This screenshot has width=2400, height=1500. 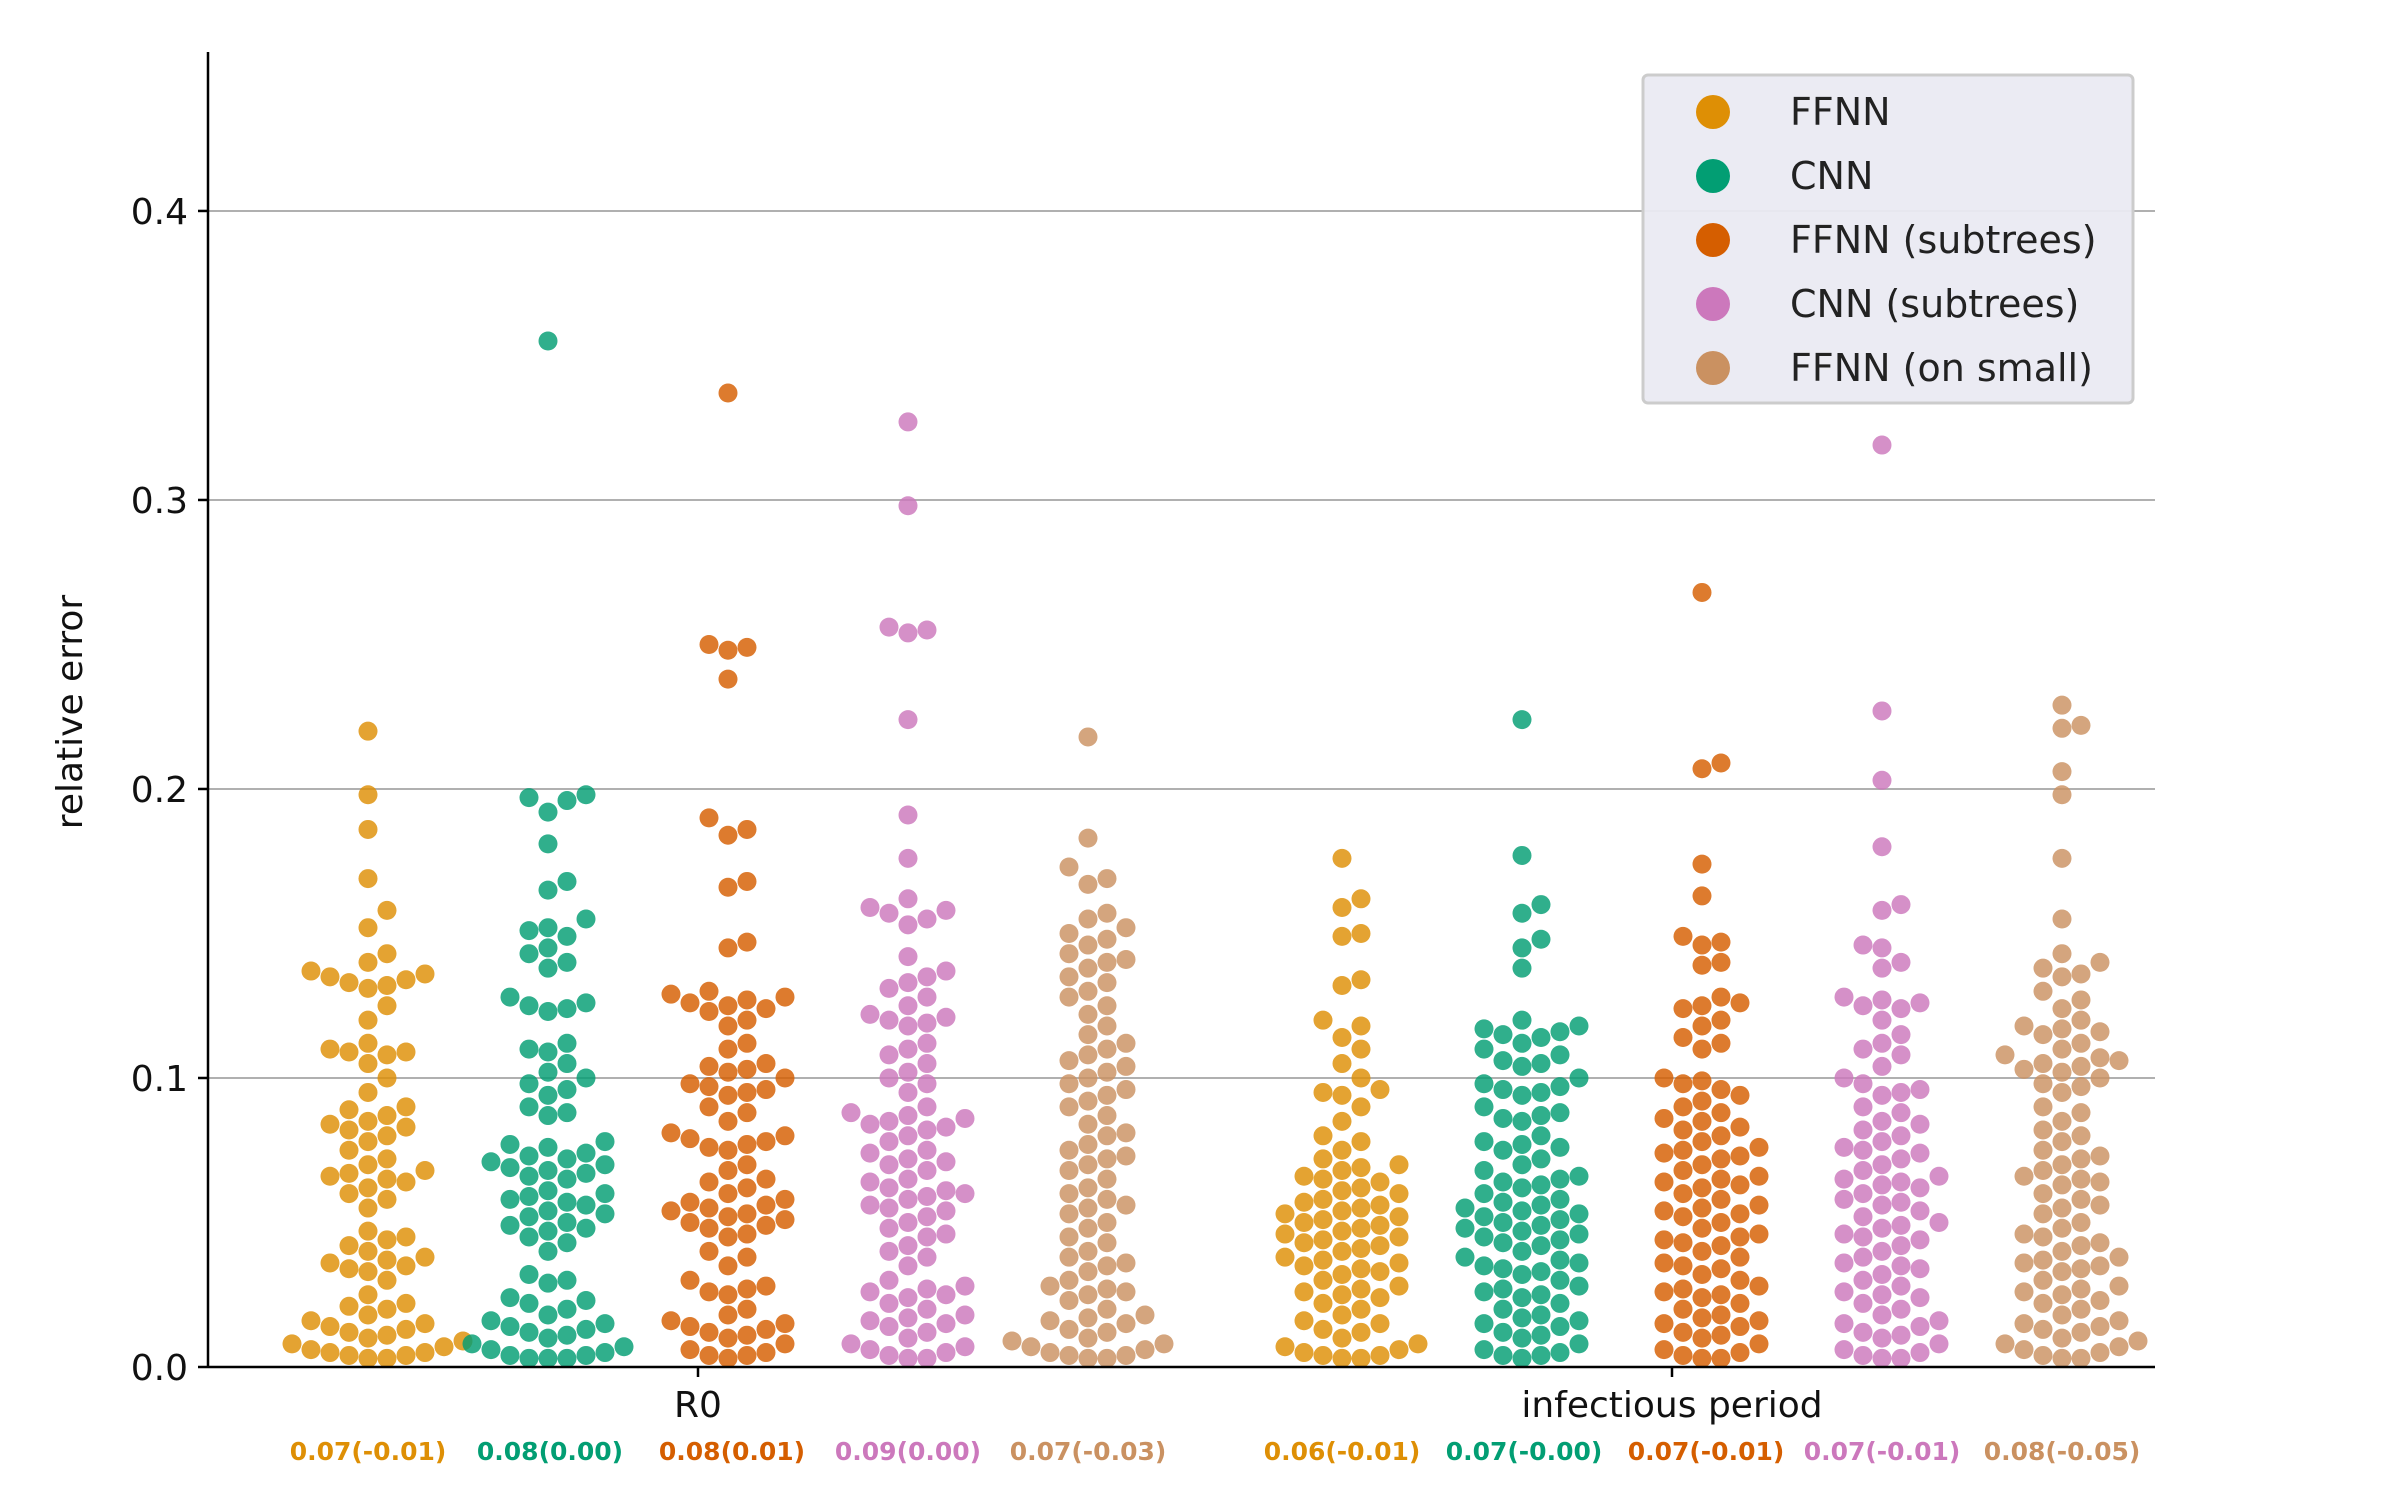 What do you see at coordinates (1248, 1396) in the screenshot?
I see `x-tick-labels: R0 infectious period` at bounding box center [1248, 1396].